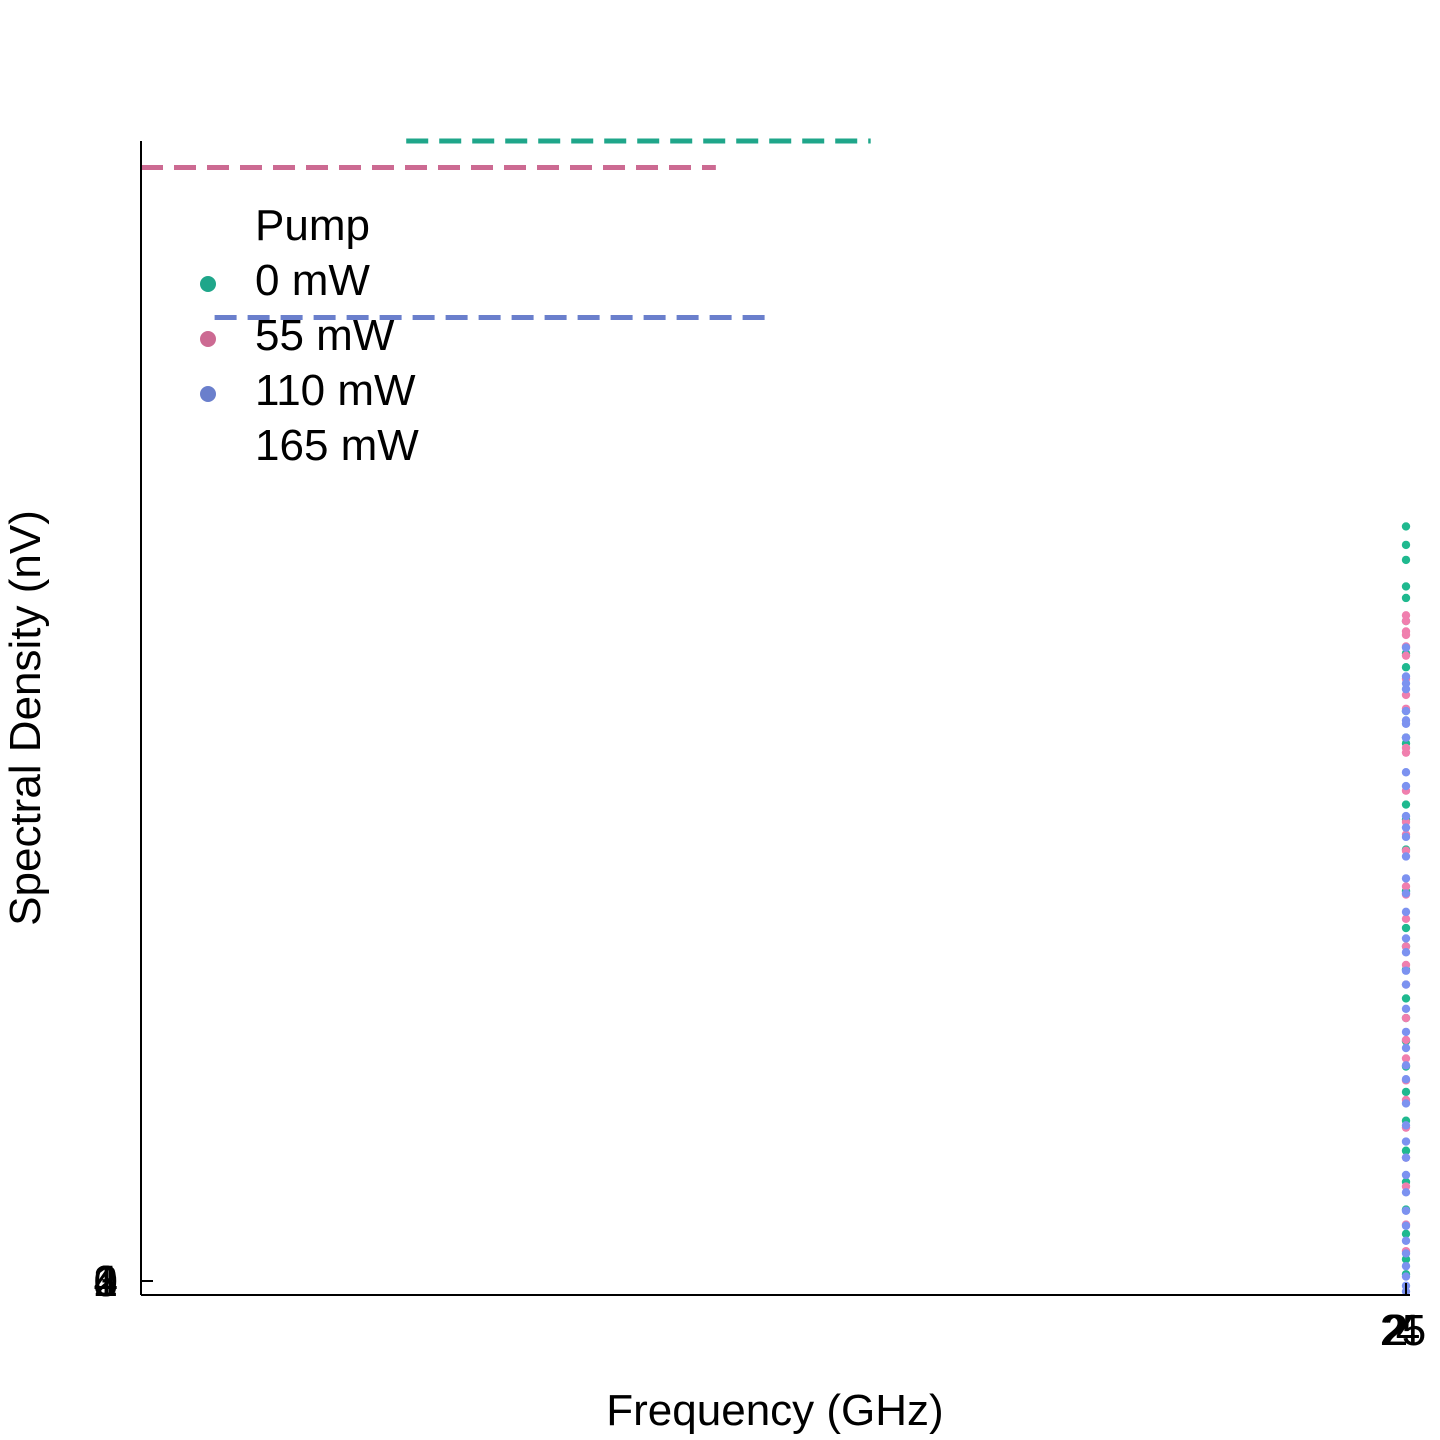  I want to click on x-tick-label-3: 4, so click(1408, 1330).